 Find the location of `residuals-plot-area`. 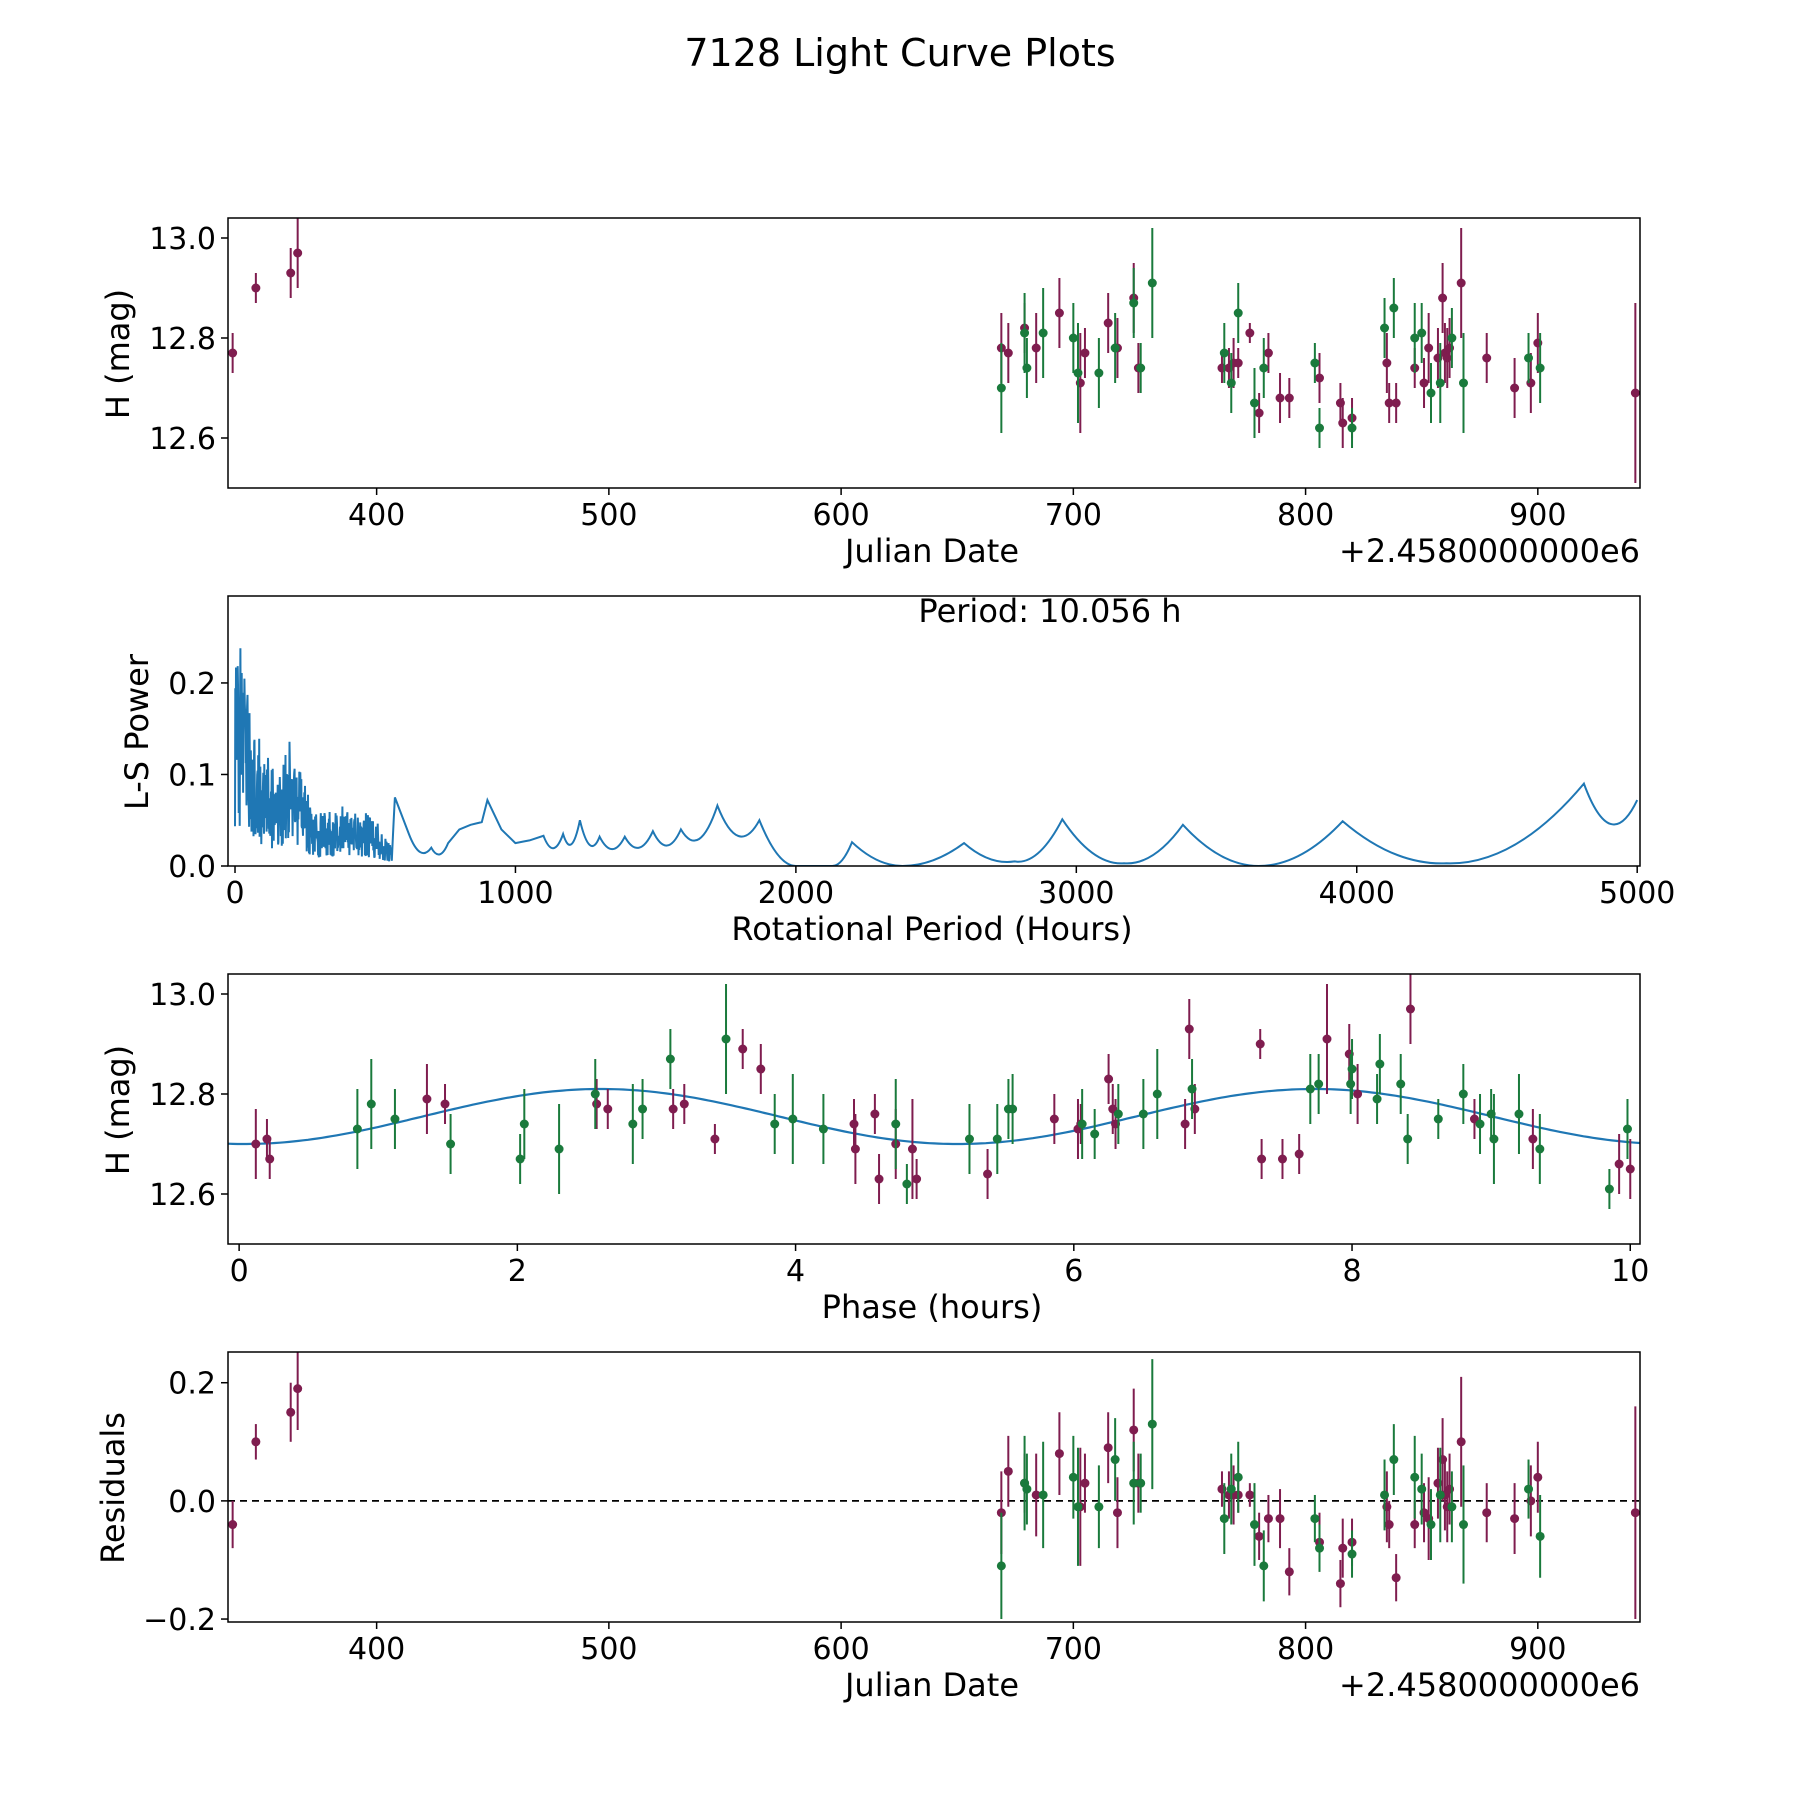

residuals-plot-area is located at coordinates (934, 1486).